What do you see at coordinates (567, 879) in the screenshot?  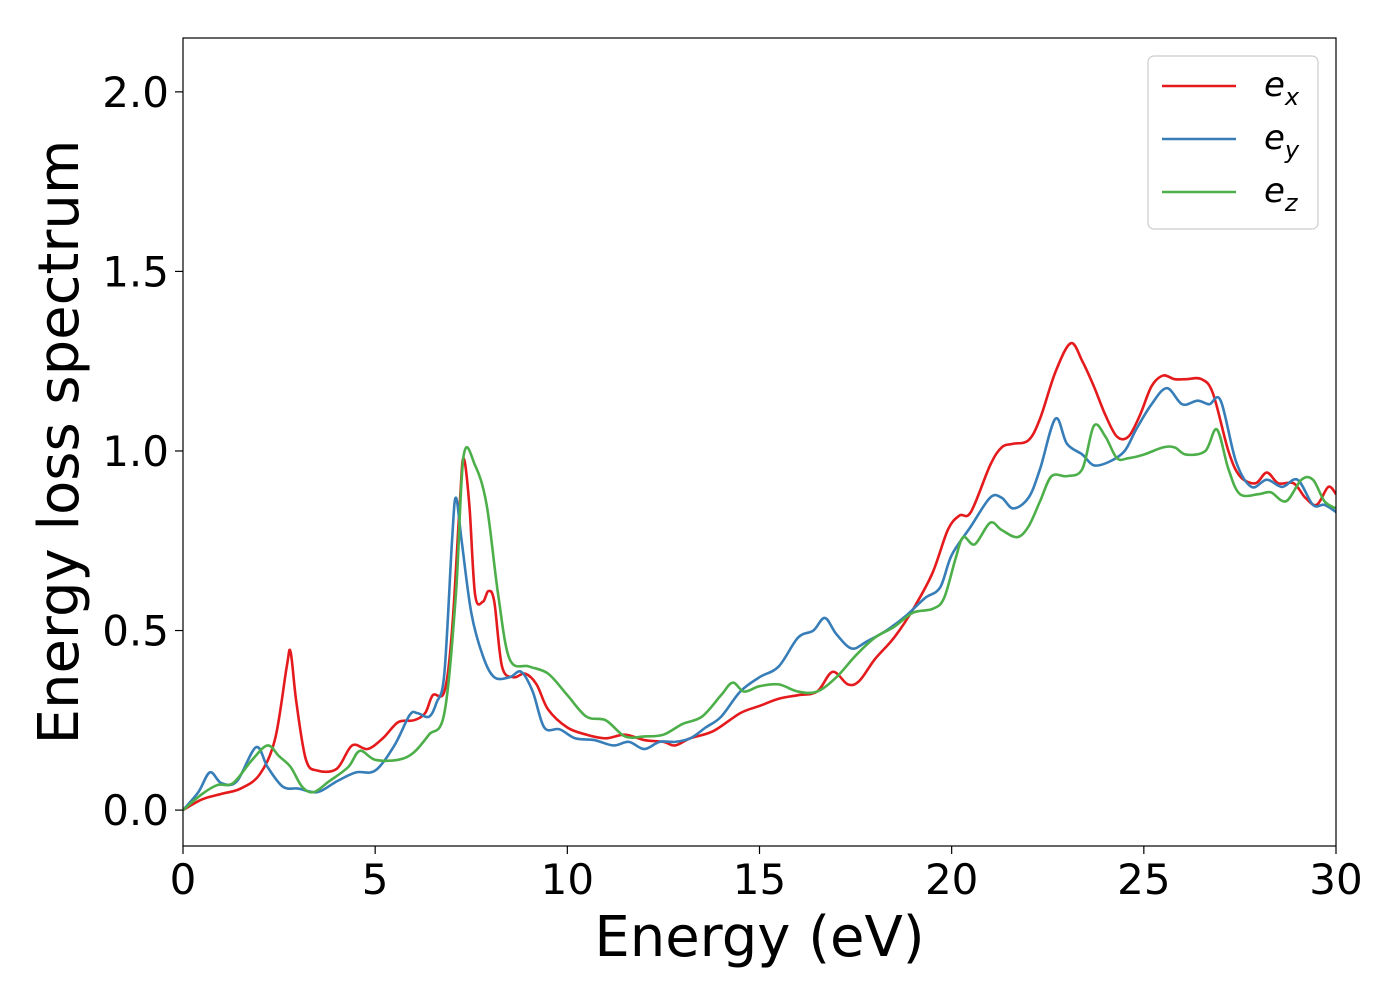 I see `x-tick-label: 10` at bounding box center [567, 879].